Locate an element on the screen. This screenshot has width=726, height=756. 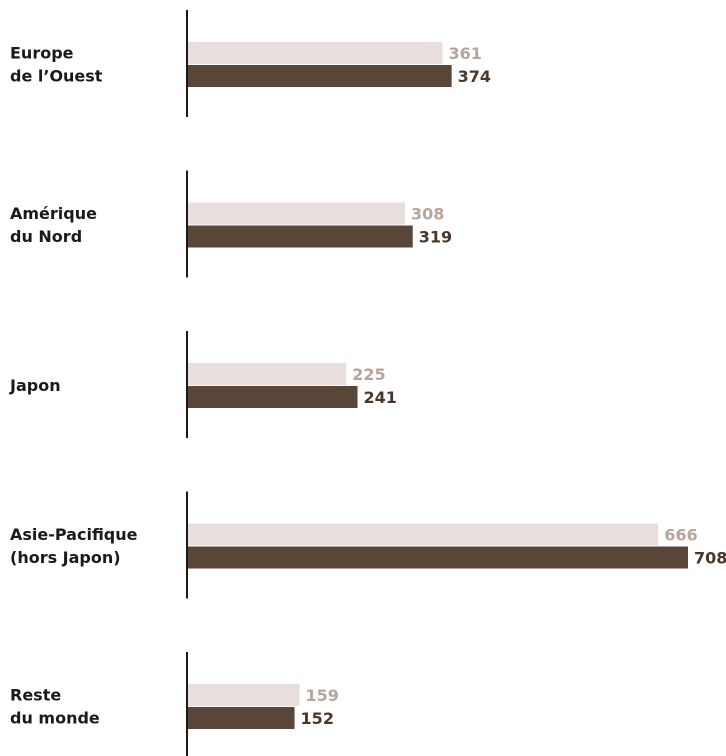
value-label: 666 is located at coordinates (680, 535).